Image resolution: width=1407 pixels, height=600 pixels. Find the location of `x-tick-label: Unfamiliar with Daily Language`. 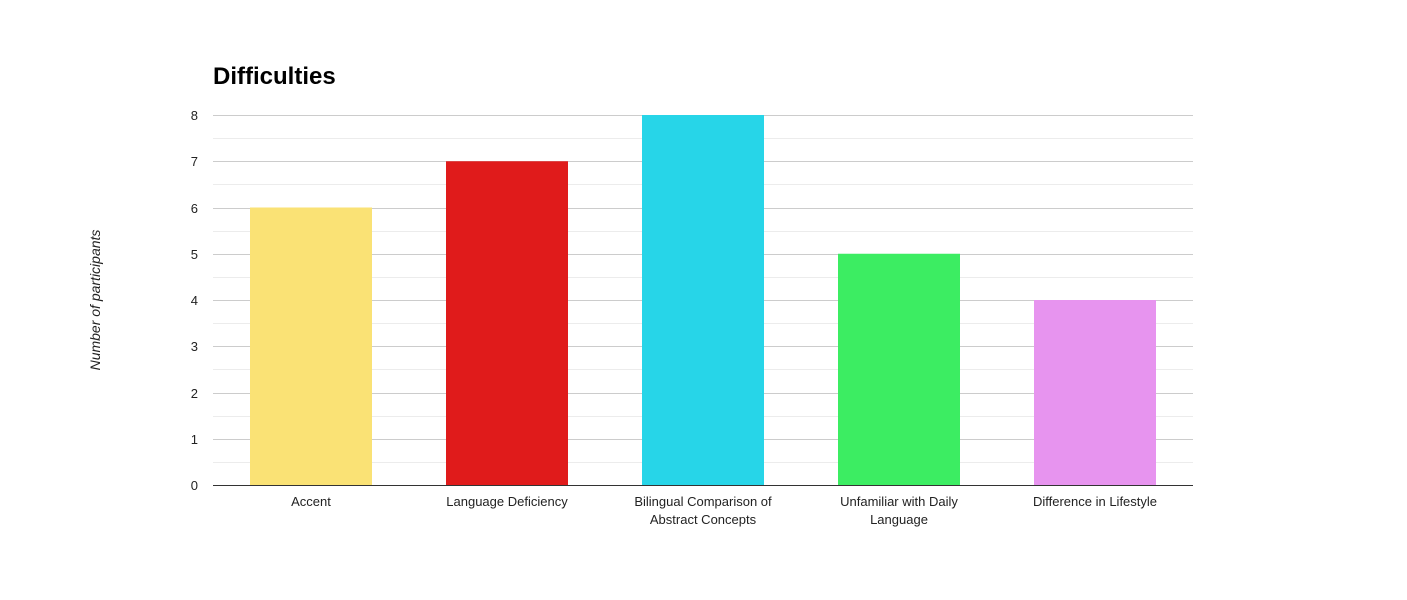

x-tick-label: Unfamiliar with Daily Language is located at coordinates (899, 510).